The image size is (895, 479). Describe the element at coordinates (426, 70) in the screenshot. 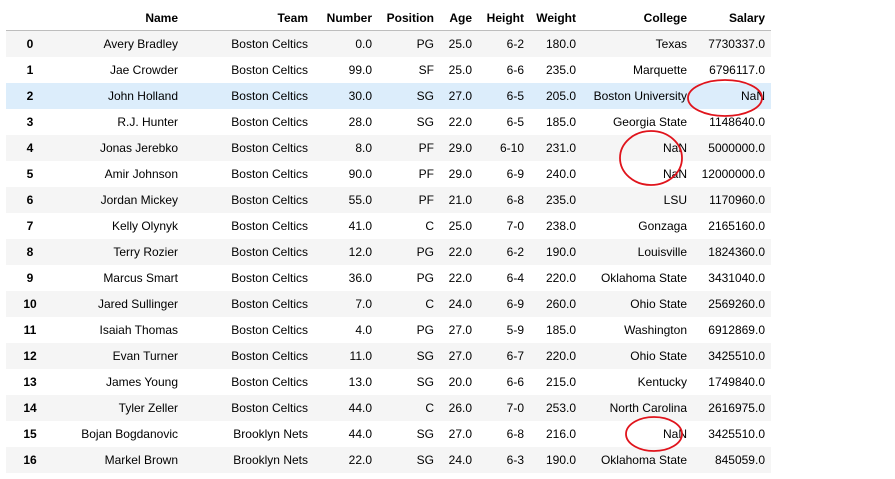

I see `table-cell: SF` at that location.